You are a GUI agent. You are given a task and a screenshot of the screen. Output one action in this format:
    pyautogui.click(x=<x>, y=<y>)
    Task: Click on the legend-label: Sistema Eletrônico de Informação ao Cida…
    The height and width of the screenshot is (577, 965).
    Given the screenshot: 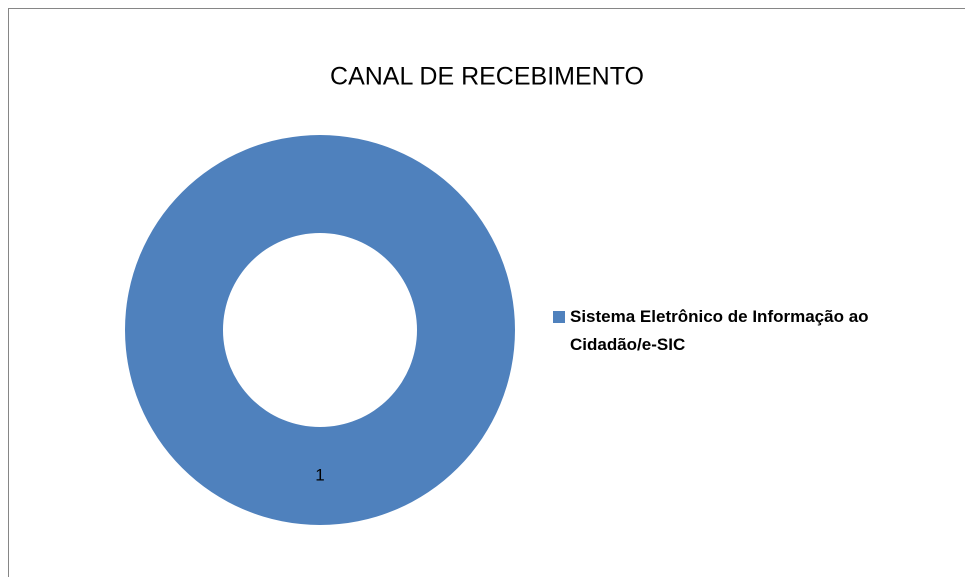 What is the action you would take?
    pyautogui.click(x=719, y=330)
    